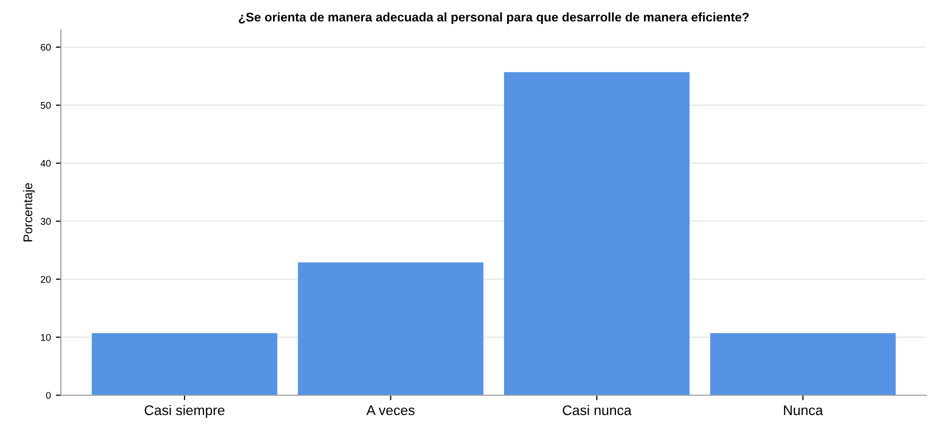 This screenshot has height=425, width=936. What do you see at coordinates (45, 279) in the screenshot?
I see `y-tick-label: 20` at bounding box center [45, 279].